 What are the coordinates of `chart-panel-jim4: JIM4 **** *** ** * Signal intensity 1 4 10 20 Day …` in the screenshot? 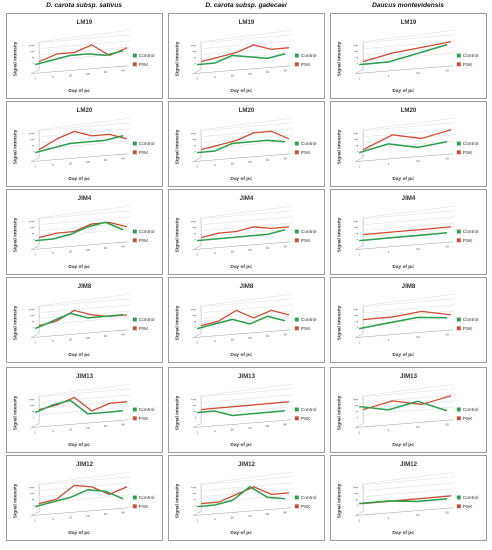 It's located at (408, 232).